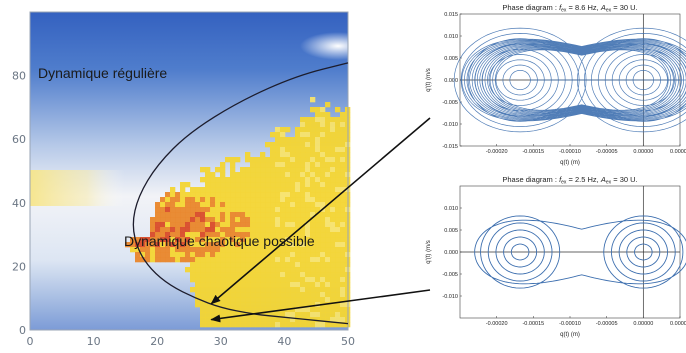 Image resolution: width=686 pixels, height=353 pixels. Describe the element at coordinates (580, 252) in the screenshot. I see `phase2-trajectory` at that location.